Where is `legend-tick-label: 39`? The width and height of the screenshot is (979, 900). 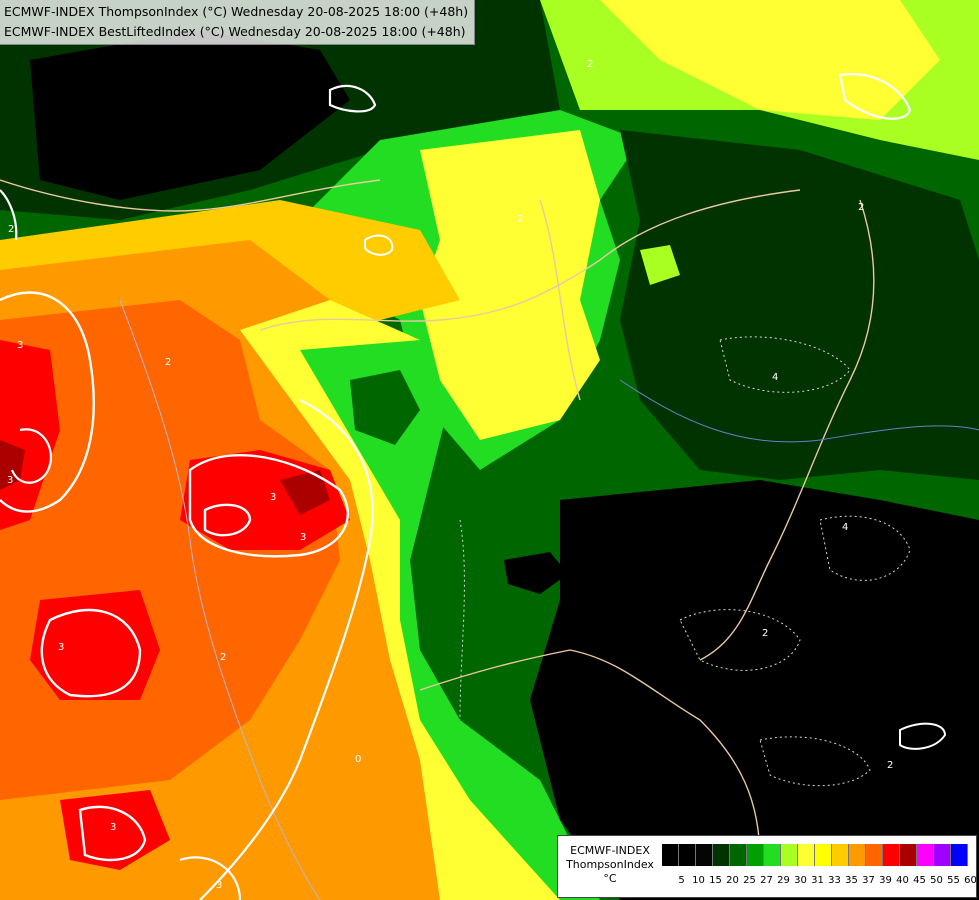 legend-tick-label: 39 is located at coordinates (885, 880).